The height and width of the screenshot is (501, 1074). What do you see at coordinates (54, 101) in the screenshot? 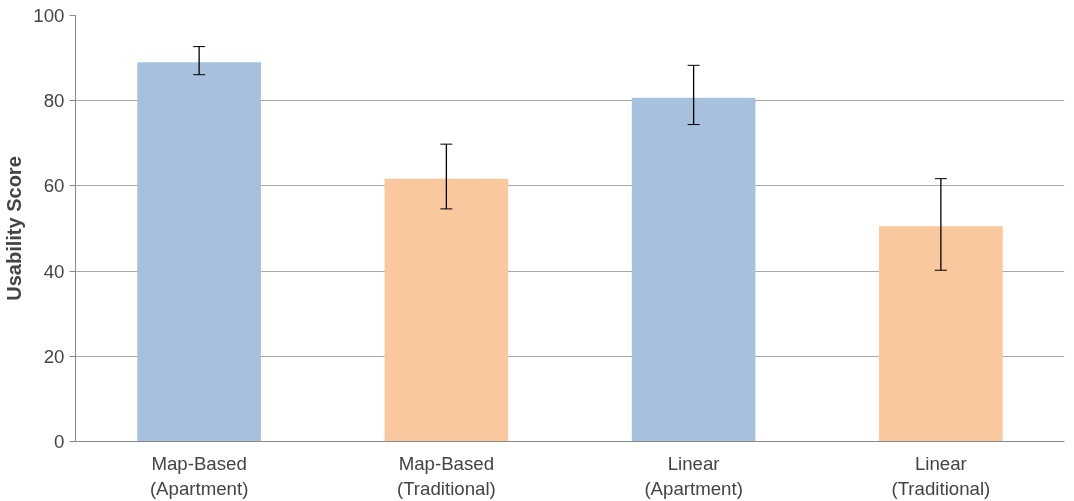
I see `y-tick-label: 80` at bounding box center [54, 101].